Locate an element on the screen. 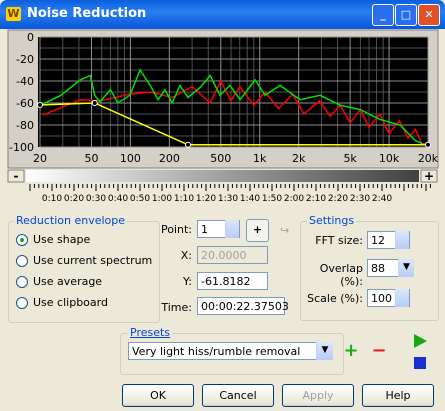 This screenshot has width=445, height=411. close-button: ✕ is located at coordinates (429, 15).